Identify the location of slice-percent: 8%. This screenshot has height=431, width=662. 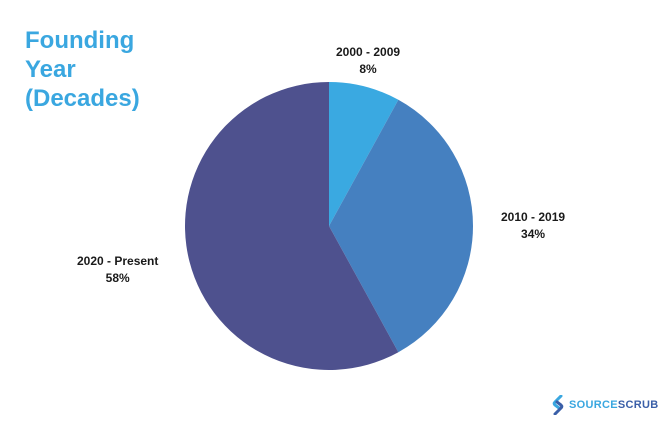
(368, 69).